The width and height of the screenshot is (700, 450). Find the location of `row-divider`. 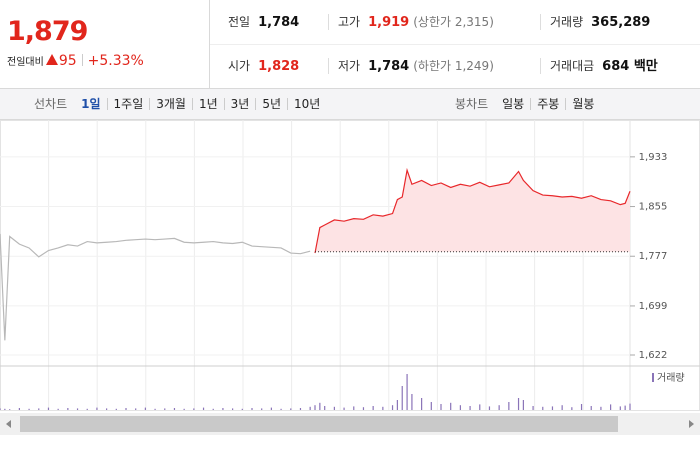

row-divider is located at coordinates (455, 44).